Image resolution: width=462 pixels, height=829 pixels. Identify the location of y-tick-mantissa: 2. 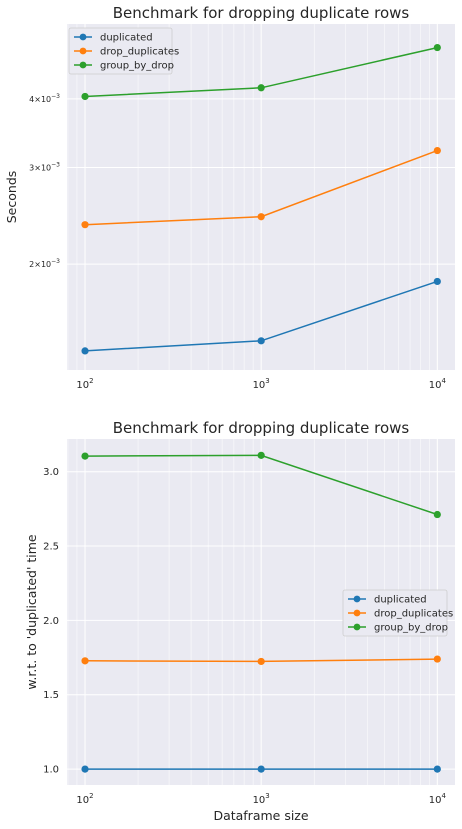
(31, 264).